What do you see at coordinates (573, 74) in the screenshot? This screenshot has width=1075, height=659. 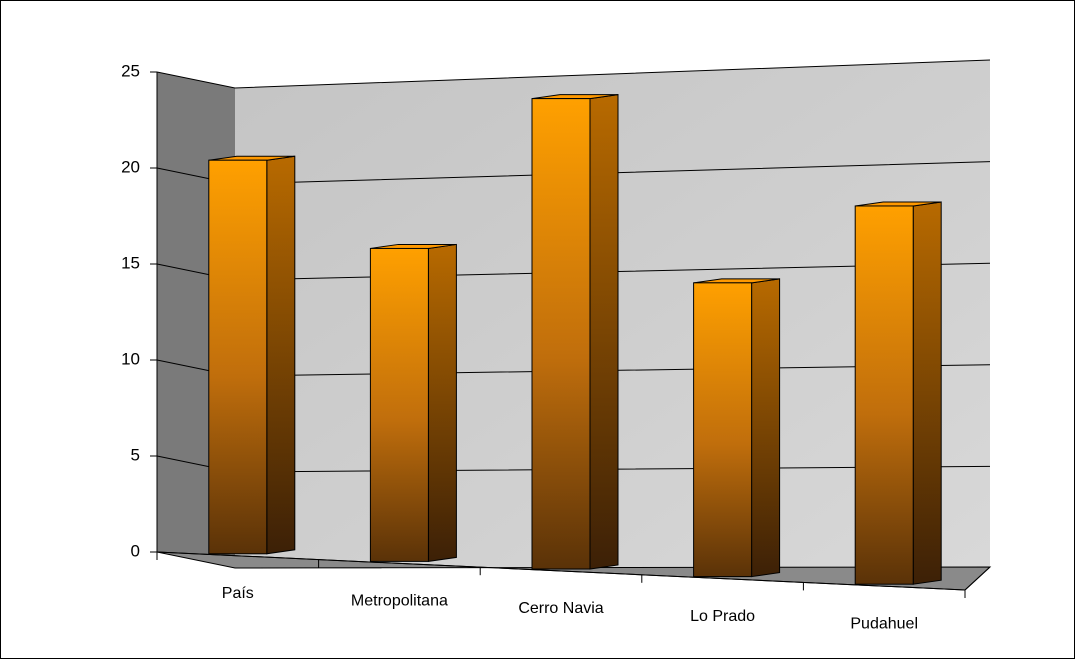 I see `grid-line` at bounding box center [573, 74].